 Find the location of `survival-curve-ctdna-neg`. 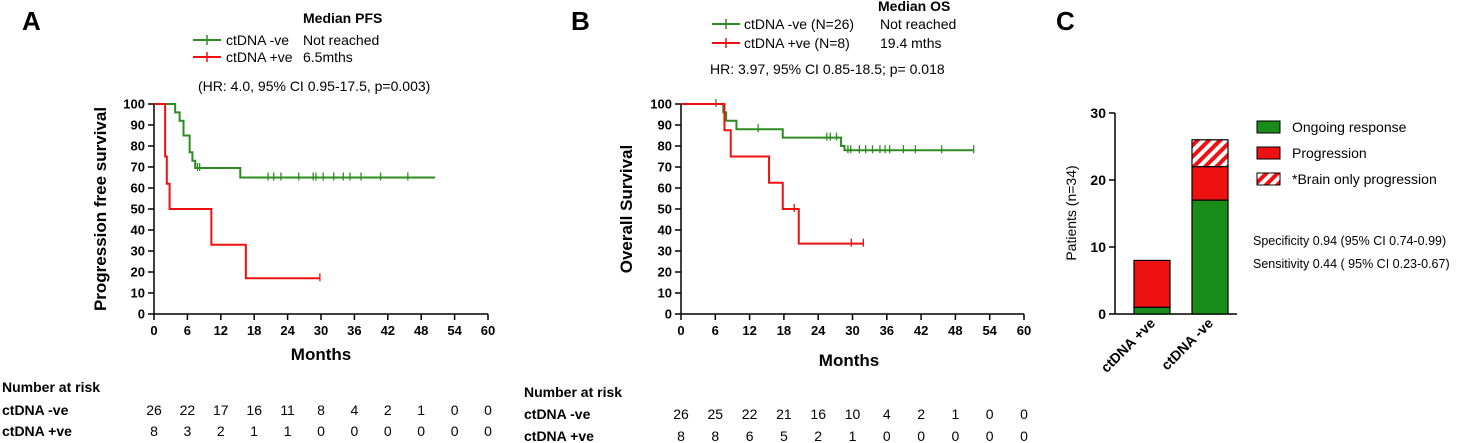

survival-curve-ctdna-neg is located at coordinates (295, 141).